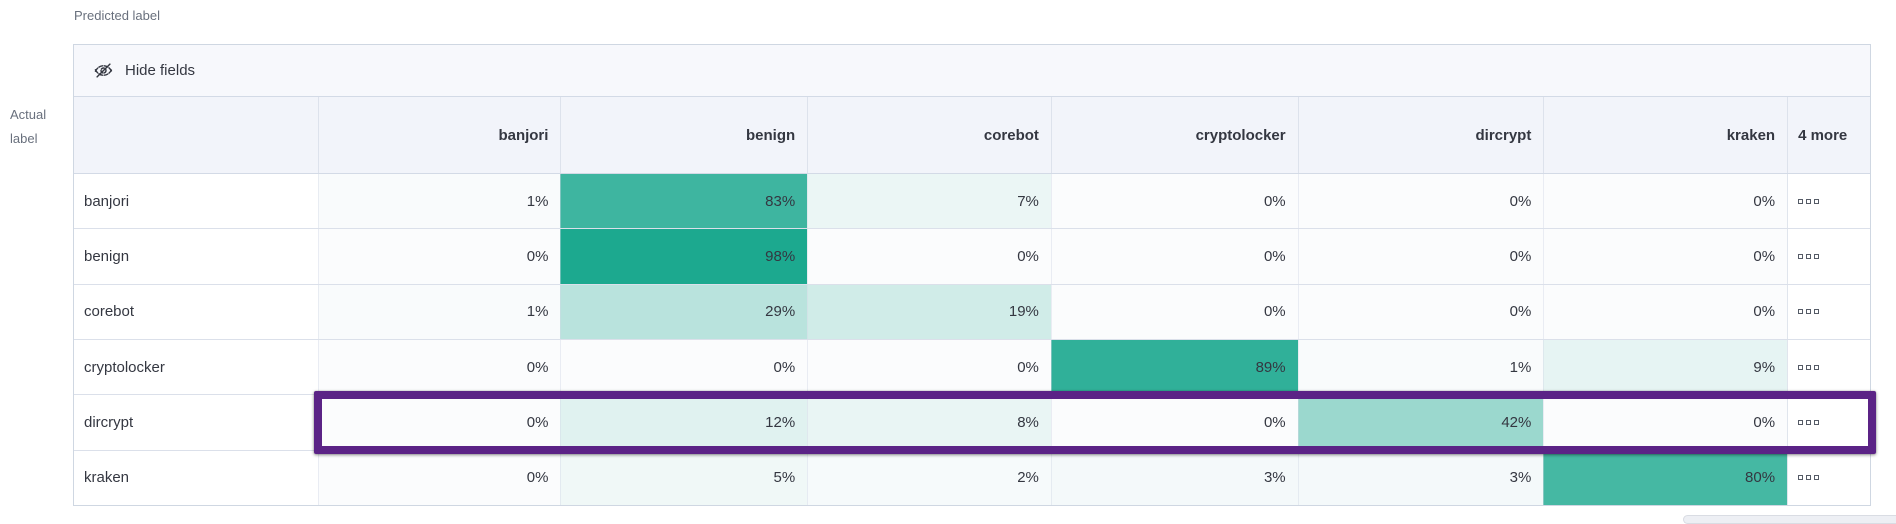 The width and height of the screenshot is (1896, 524). What do you see at coordinates (683, 135) in the screenshot?
I see `column-header-benign: benign` at bounding box center [683, 135].